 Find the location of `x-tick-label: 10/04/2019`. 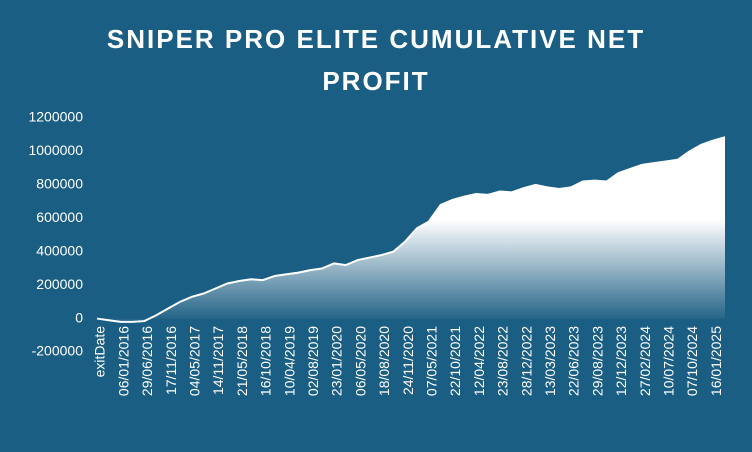

x-tick-label: 10/04/2019 is located at coordinates (289, 361).